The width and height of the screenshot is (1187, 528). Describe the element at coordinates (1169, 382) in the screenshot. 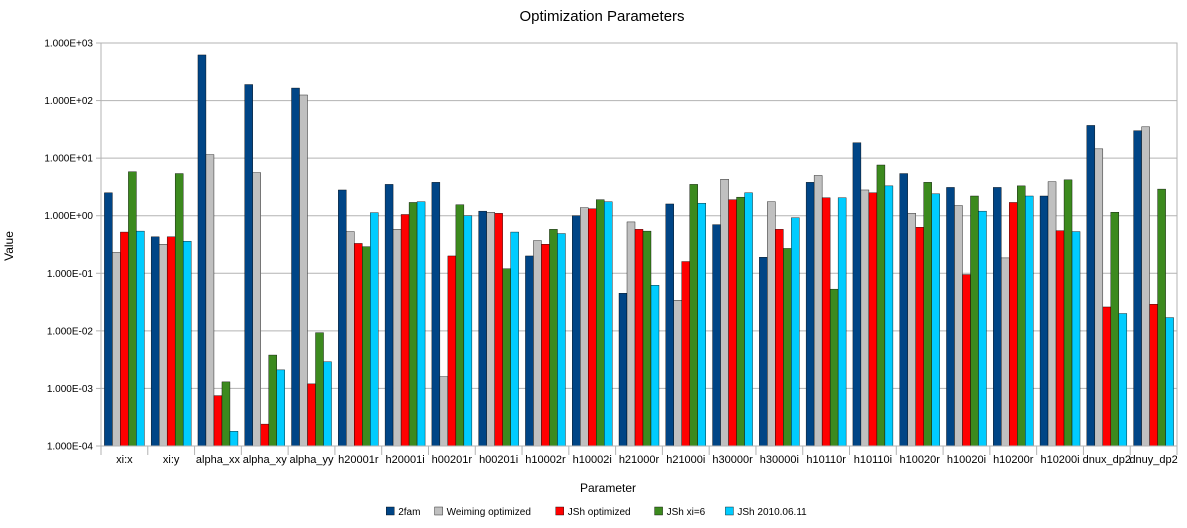

I see `bar-jsh-2010-06-11-dnuy-dp2` at that location.